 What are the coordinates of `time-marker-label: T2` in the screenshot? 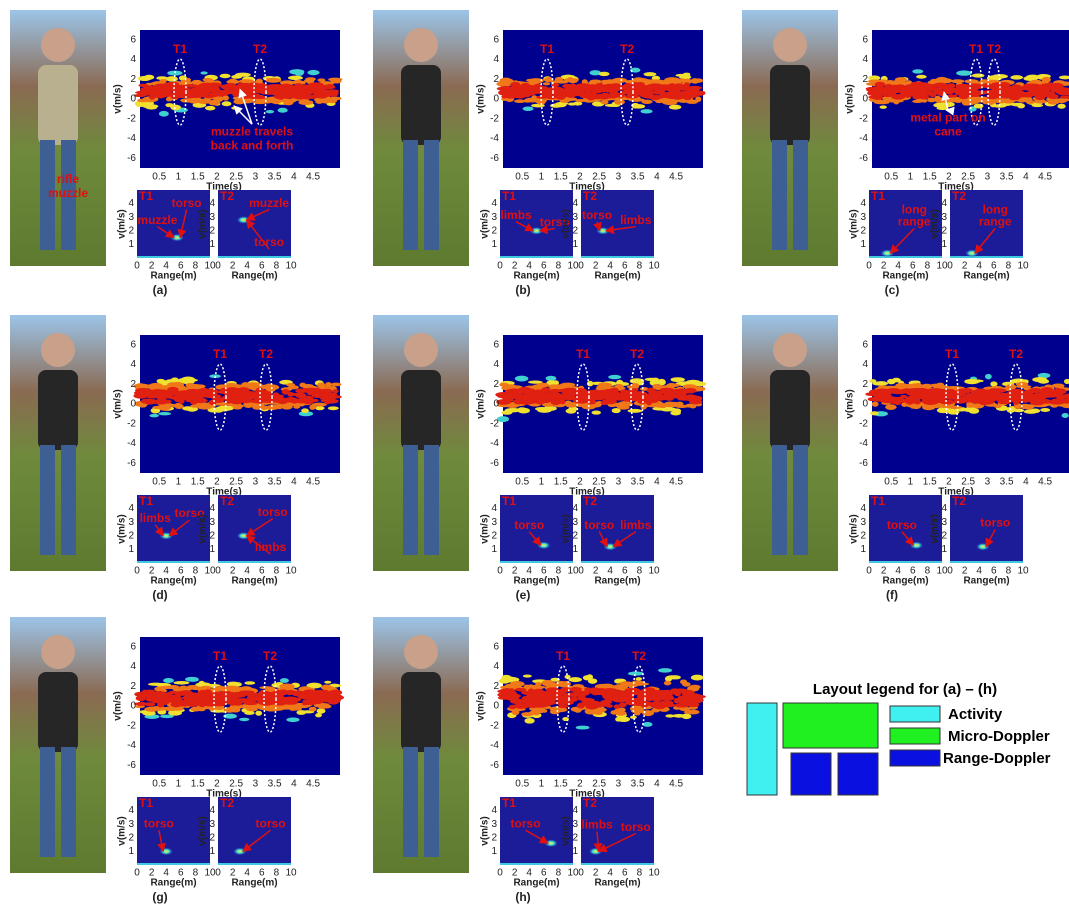 It's located at (266, 354).